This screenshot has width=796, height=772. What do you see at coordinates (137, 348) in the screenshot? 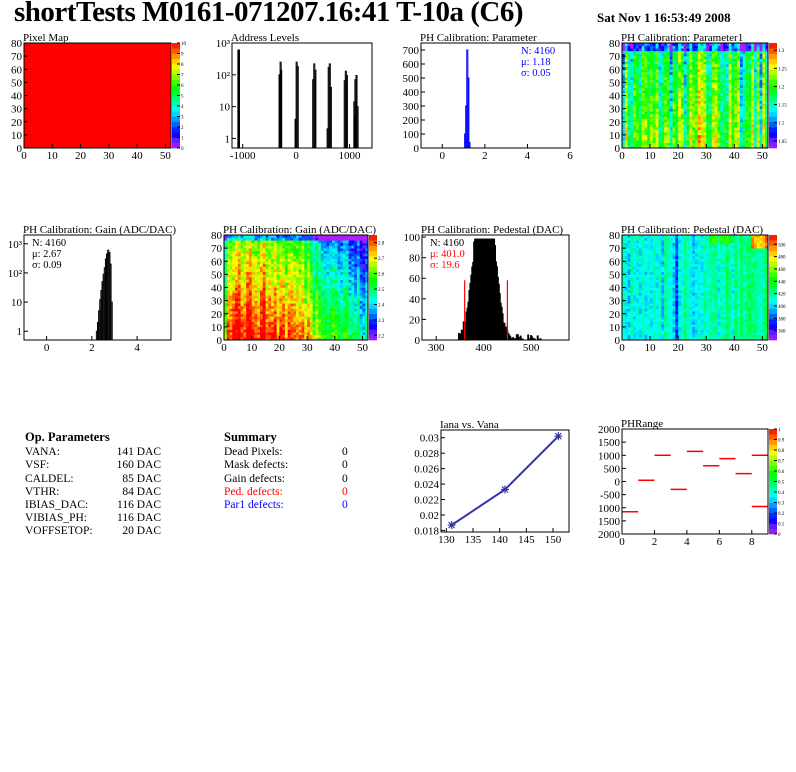
I see `x-tick-label: 4` at bounding box center [137, 348].